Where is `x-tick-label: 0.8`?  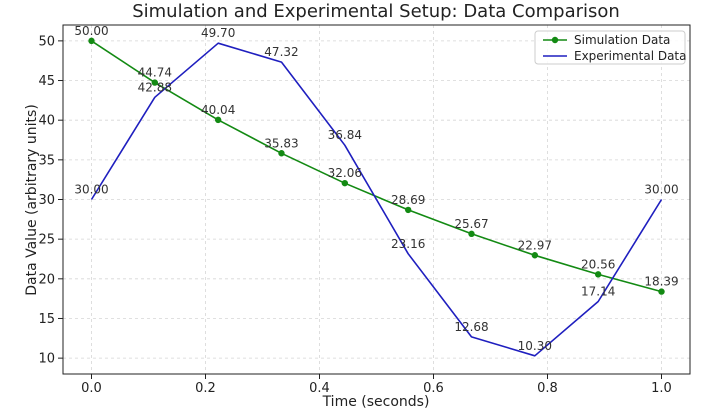 x-tick-label: 0.8 is located at coordinates (547, 388).